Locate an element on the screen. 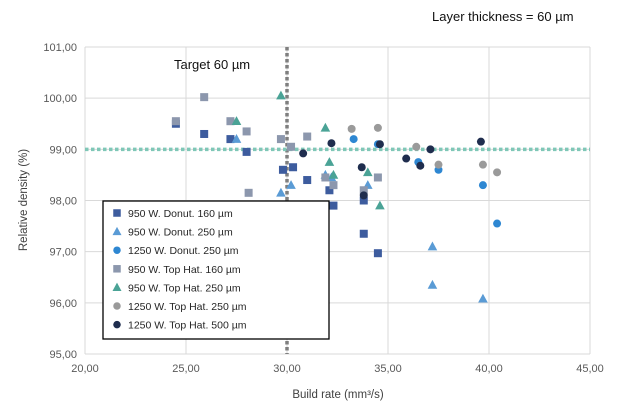 The width and height of the screenshot is (618, 403). y-tick-label: 97,00 is located at coordinates (63, 253).